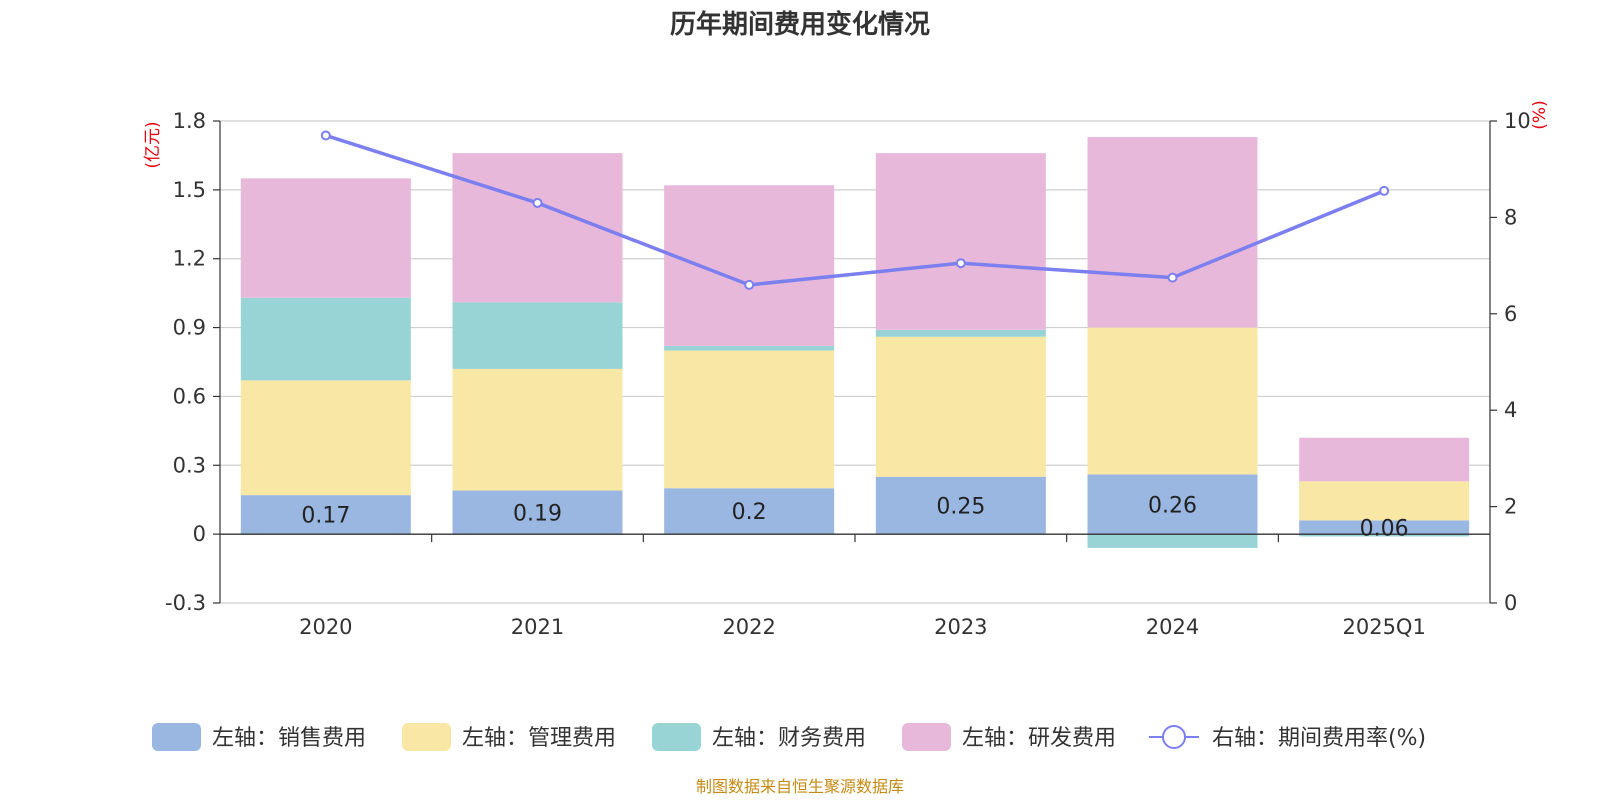  Describe the element at coordinates (800, 786) in the screenshot. I see `source-note: 制图数据来自恒生聚源数据库` at that location.